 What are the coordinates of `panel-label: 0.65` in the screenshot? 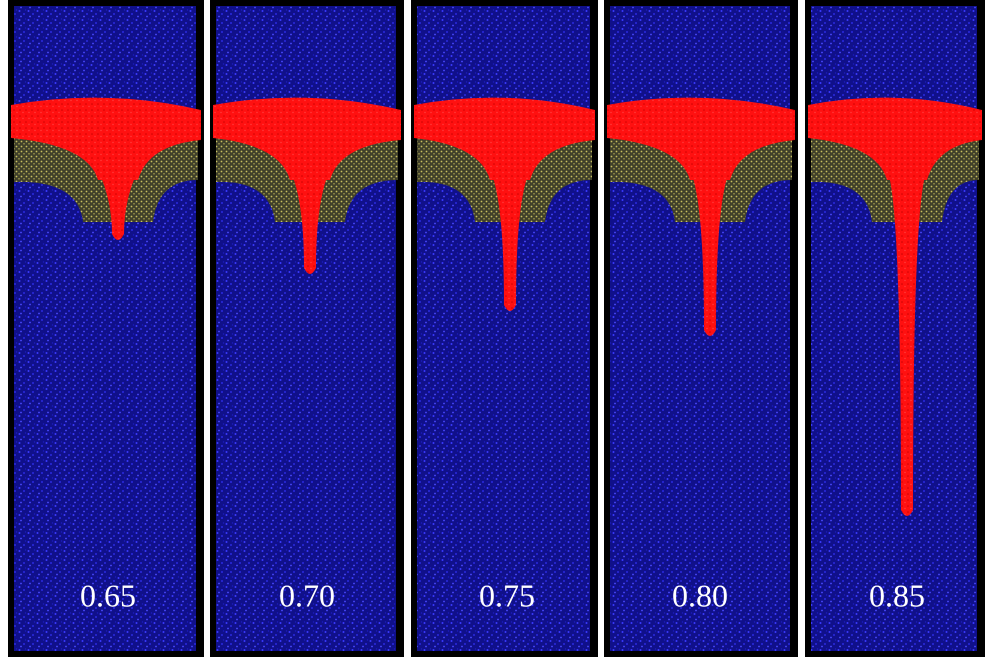 It's located at (108, 595).